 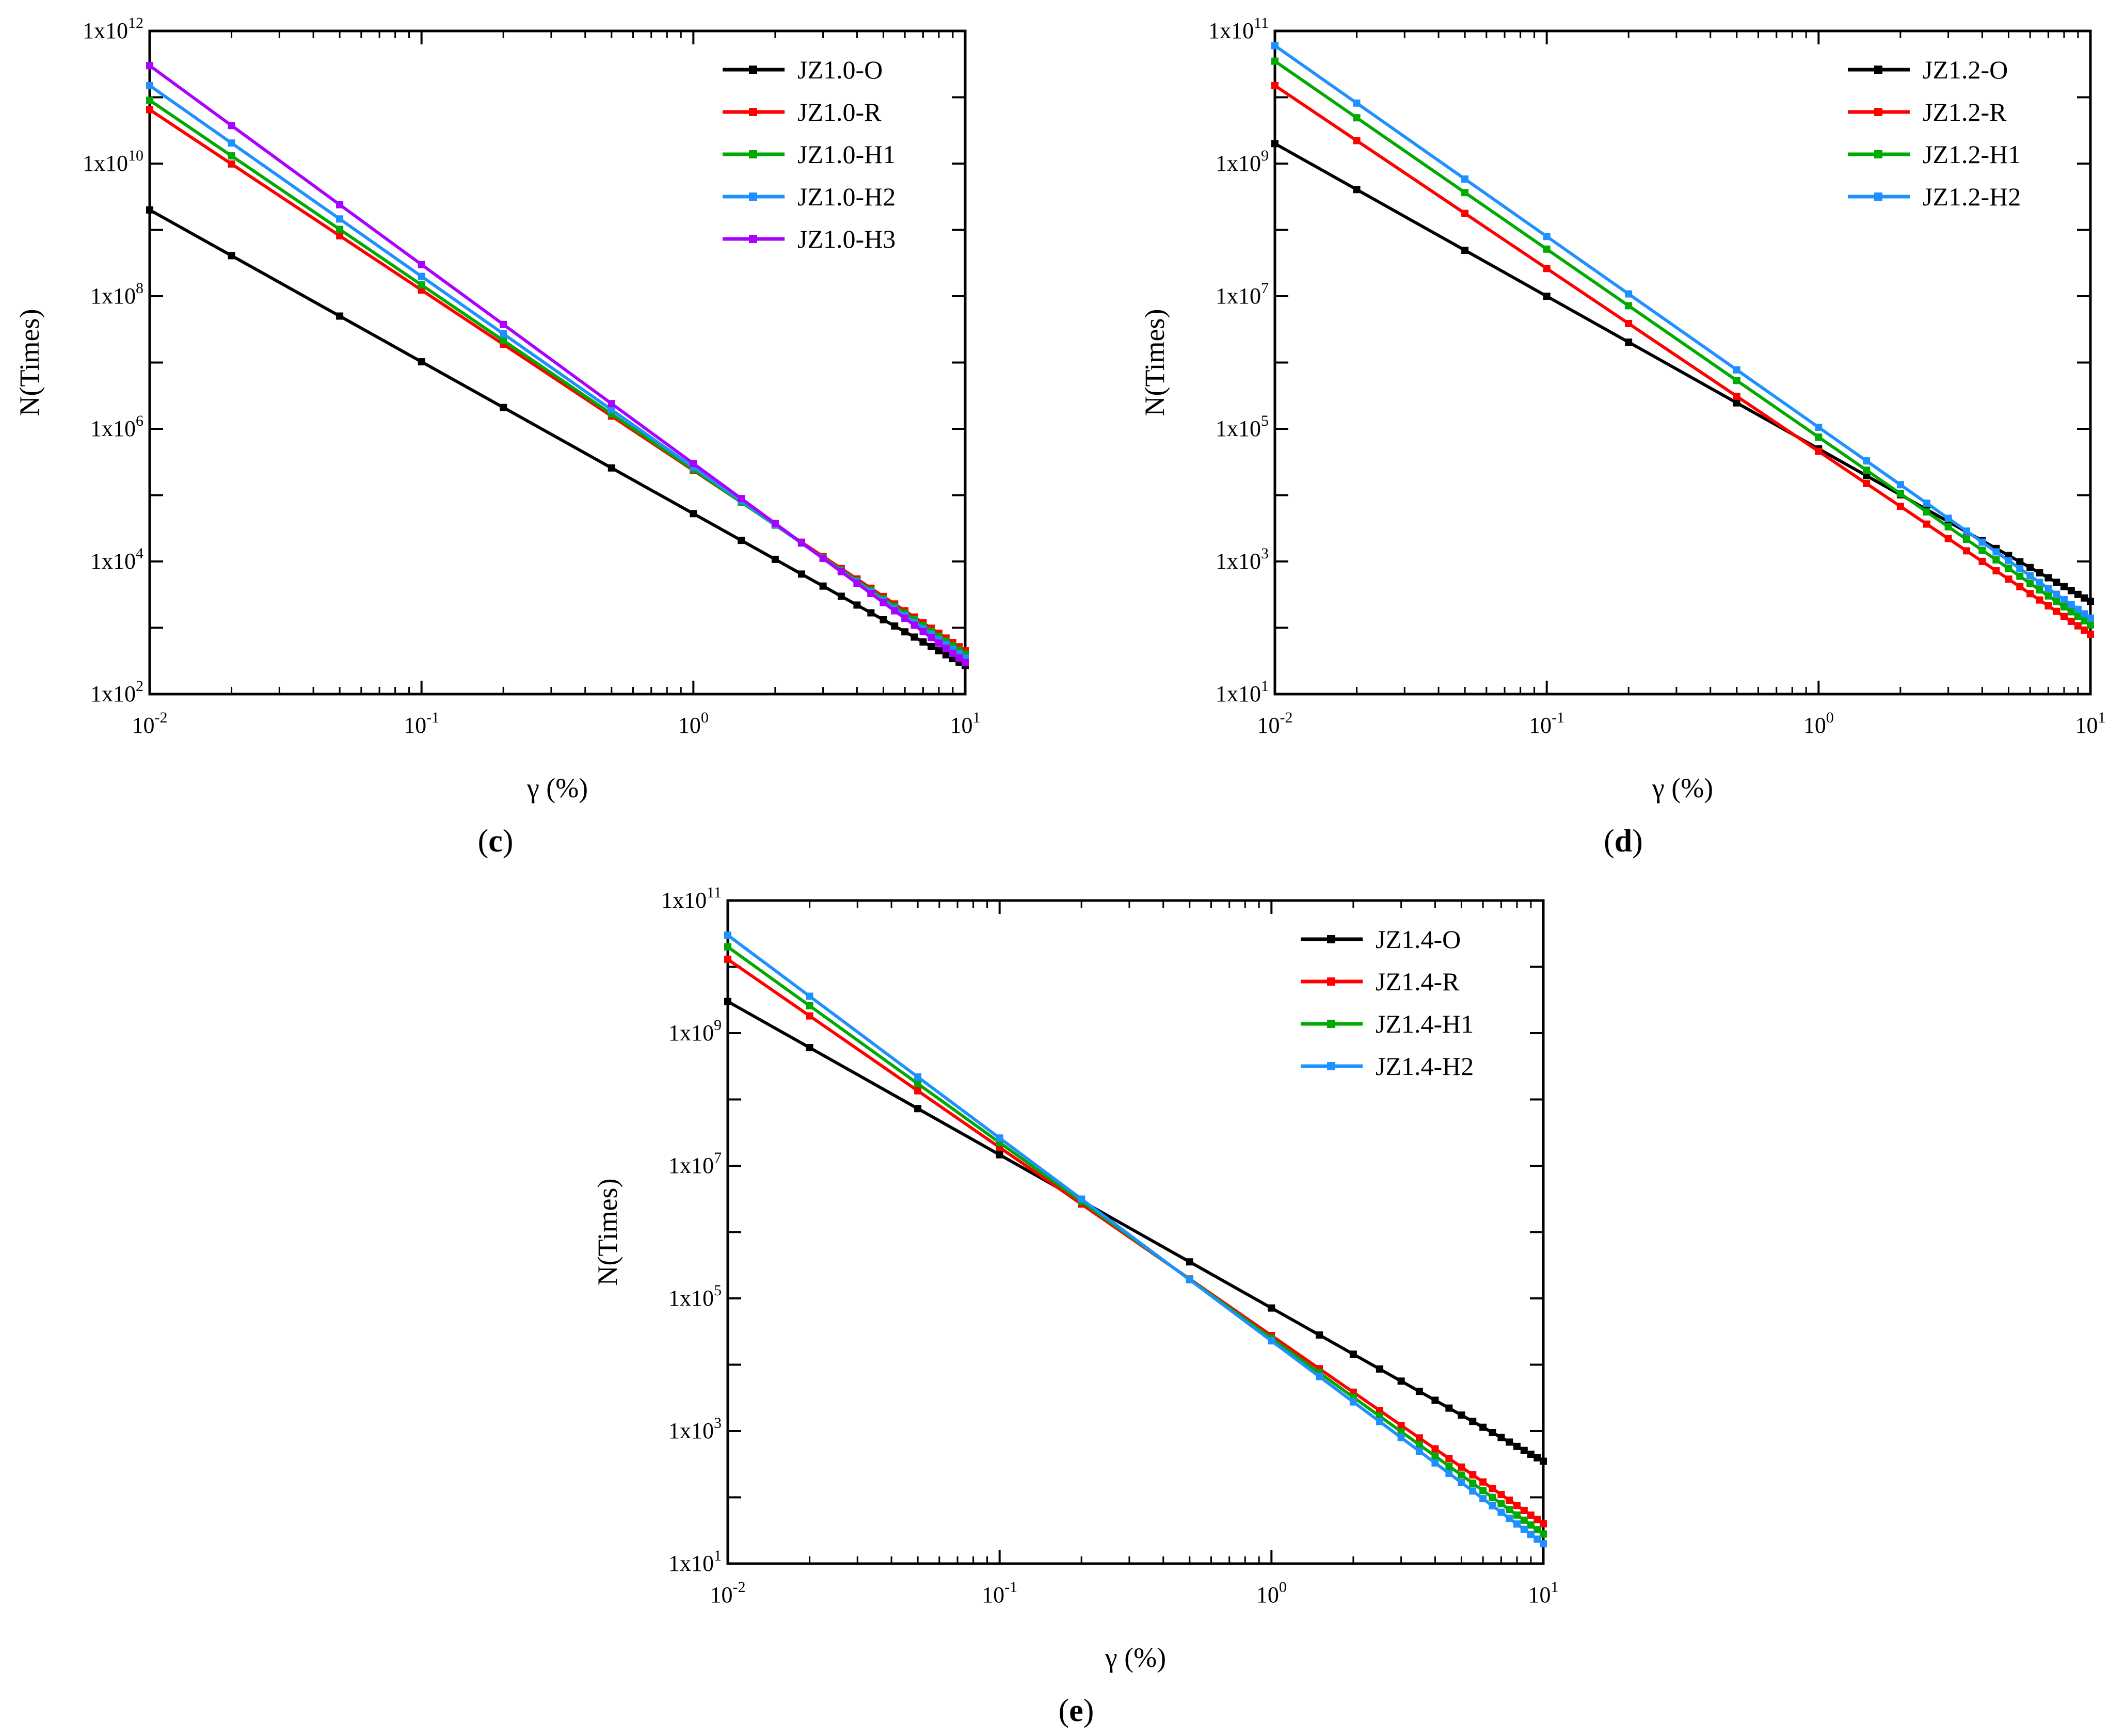 What do you see at coordinates (1077, 1710) in the screenshot?
I see `panel-label: (e)` at bounding box center [1077, 1710].